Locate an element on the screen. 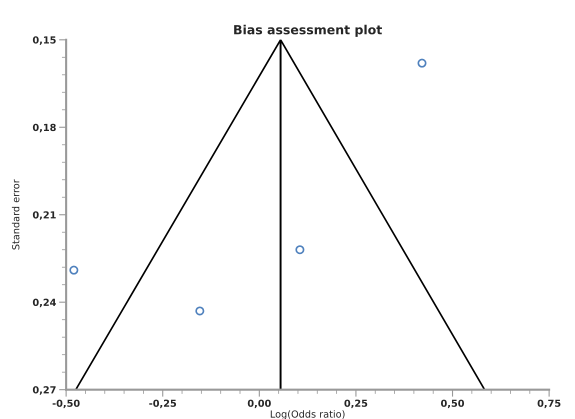 This screenshot has width=575, height=419. x-tick-label: 0,50 is located at coordinates (452, 404).